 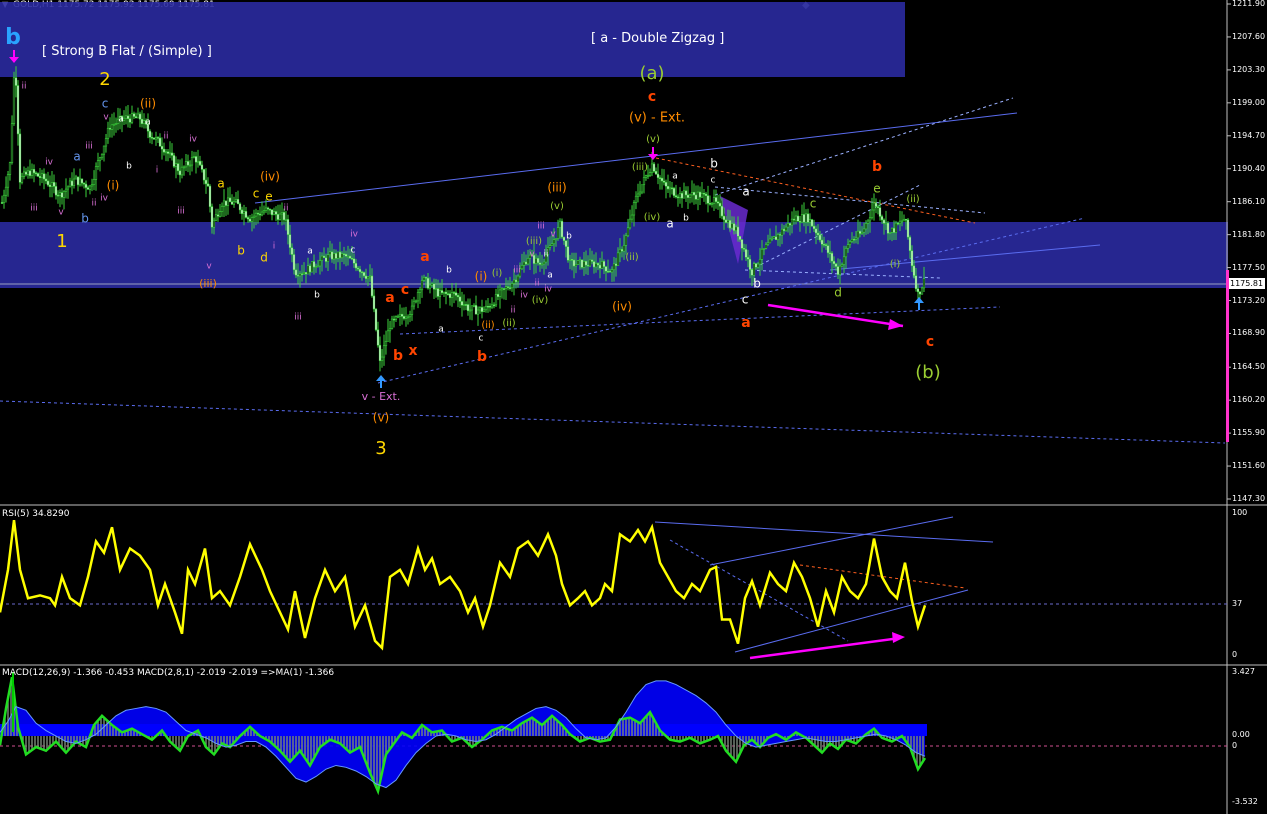 I want to click on macd-tick-zero-signal: 0.00, so click(x=1241, y=734).